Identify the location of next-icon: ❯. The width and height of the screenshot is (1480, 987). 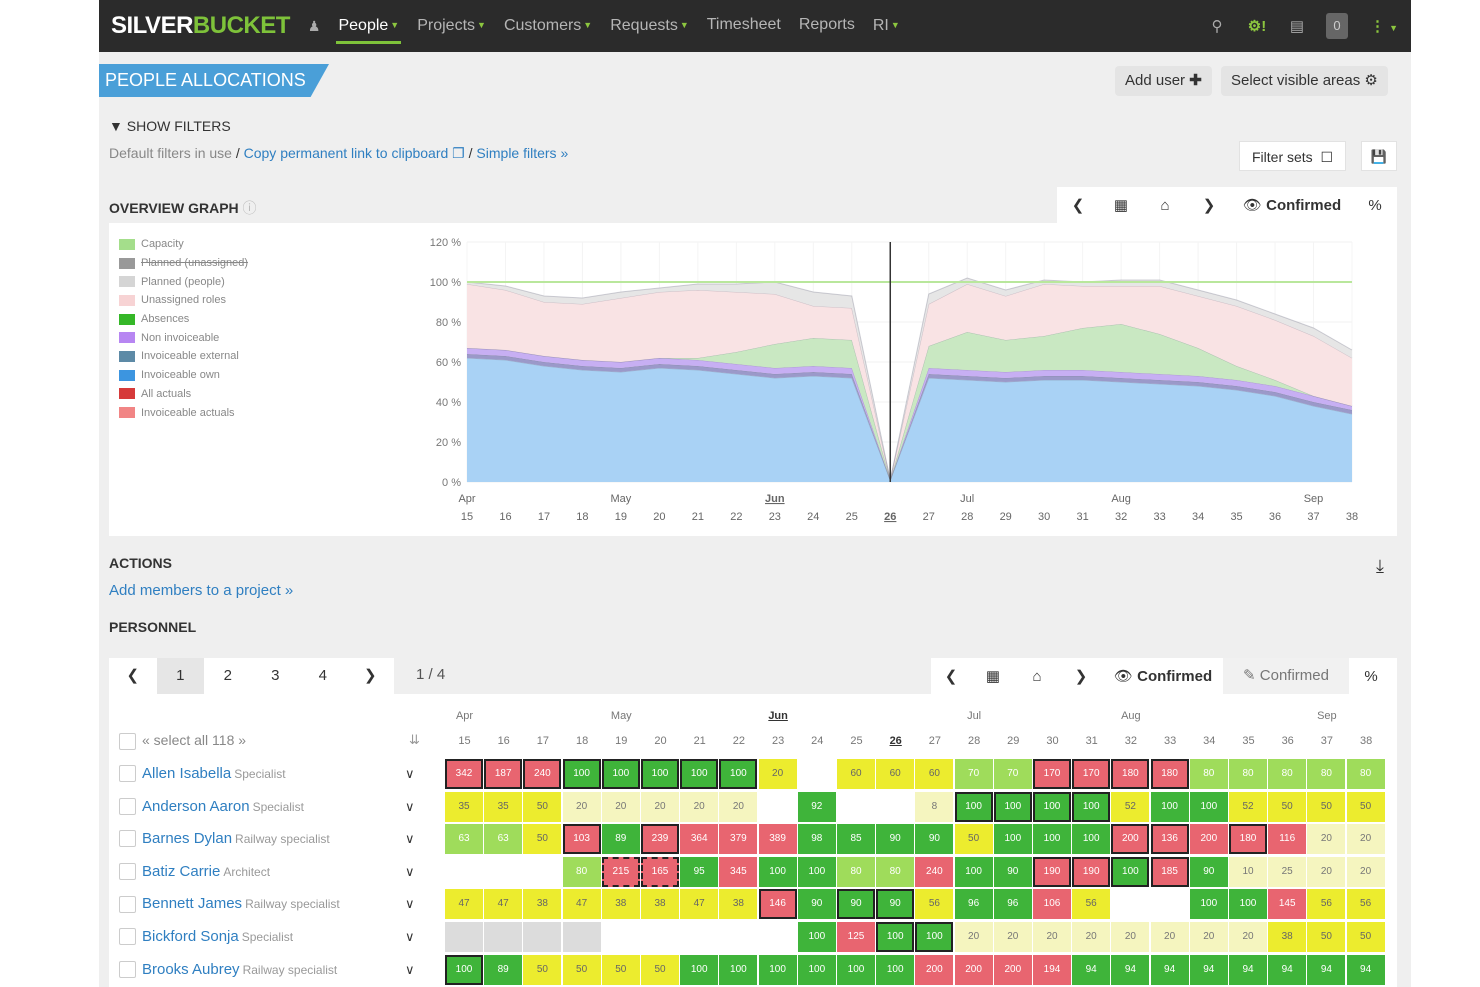
(1081, 676).